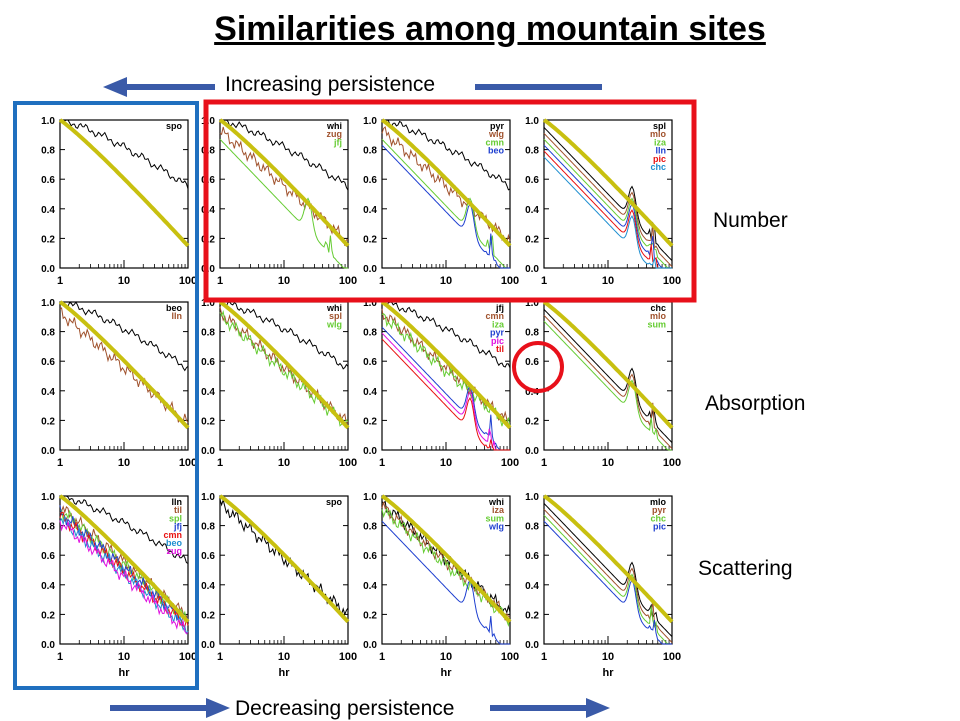 The image size is (960, 721). Describe the element at coordinates (335, 134) in the screenshot. I see `legend-entry: zug` at that location.